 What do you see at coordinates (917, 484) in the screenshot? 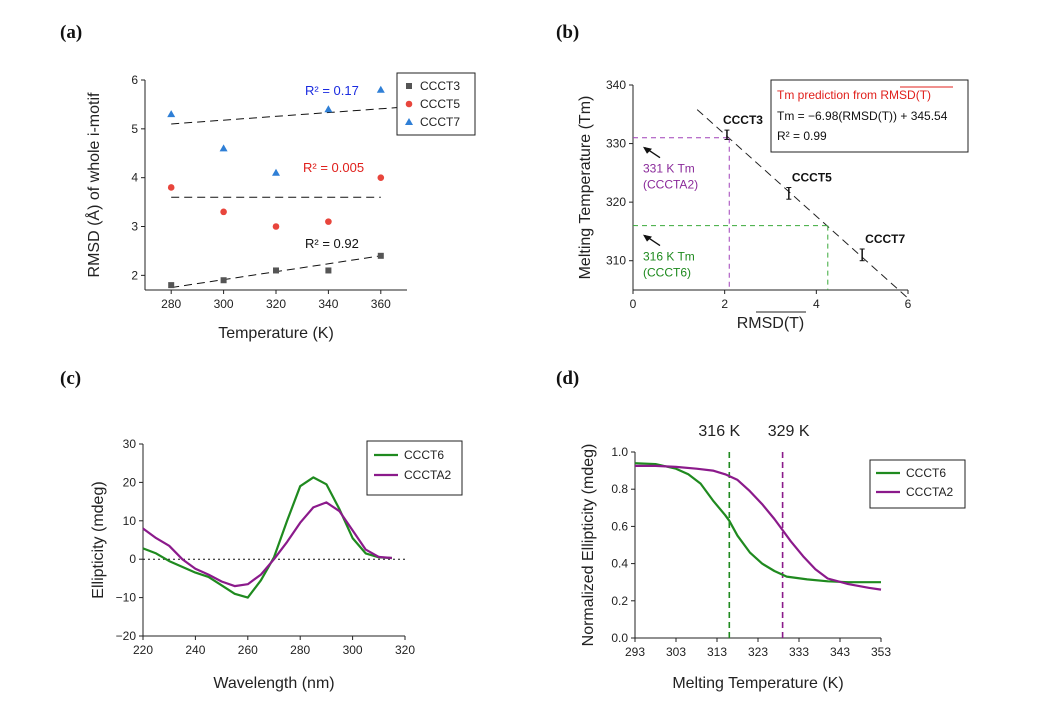
I see `legend: CCCT6 CCCTA2` at bounding box center [917, 484].